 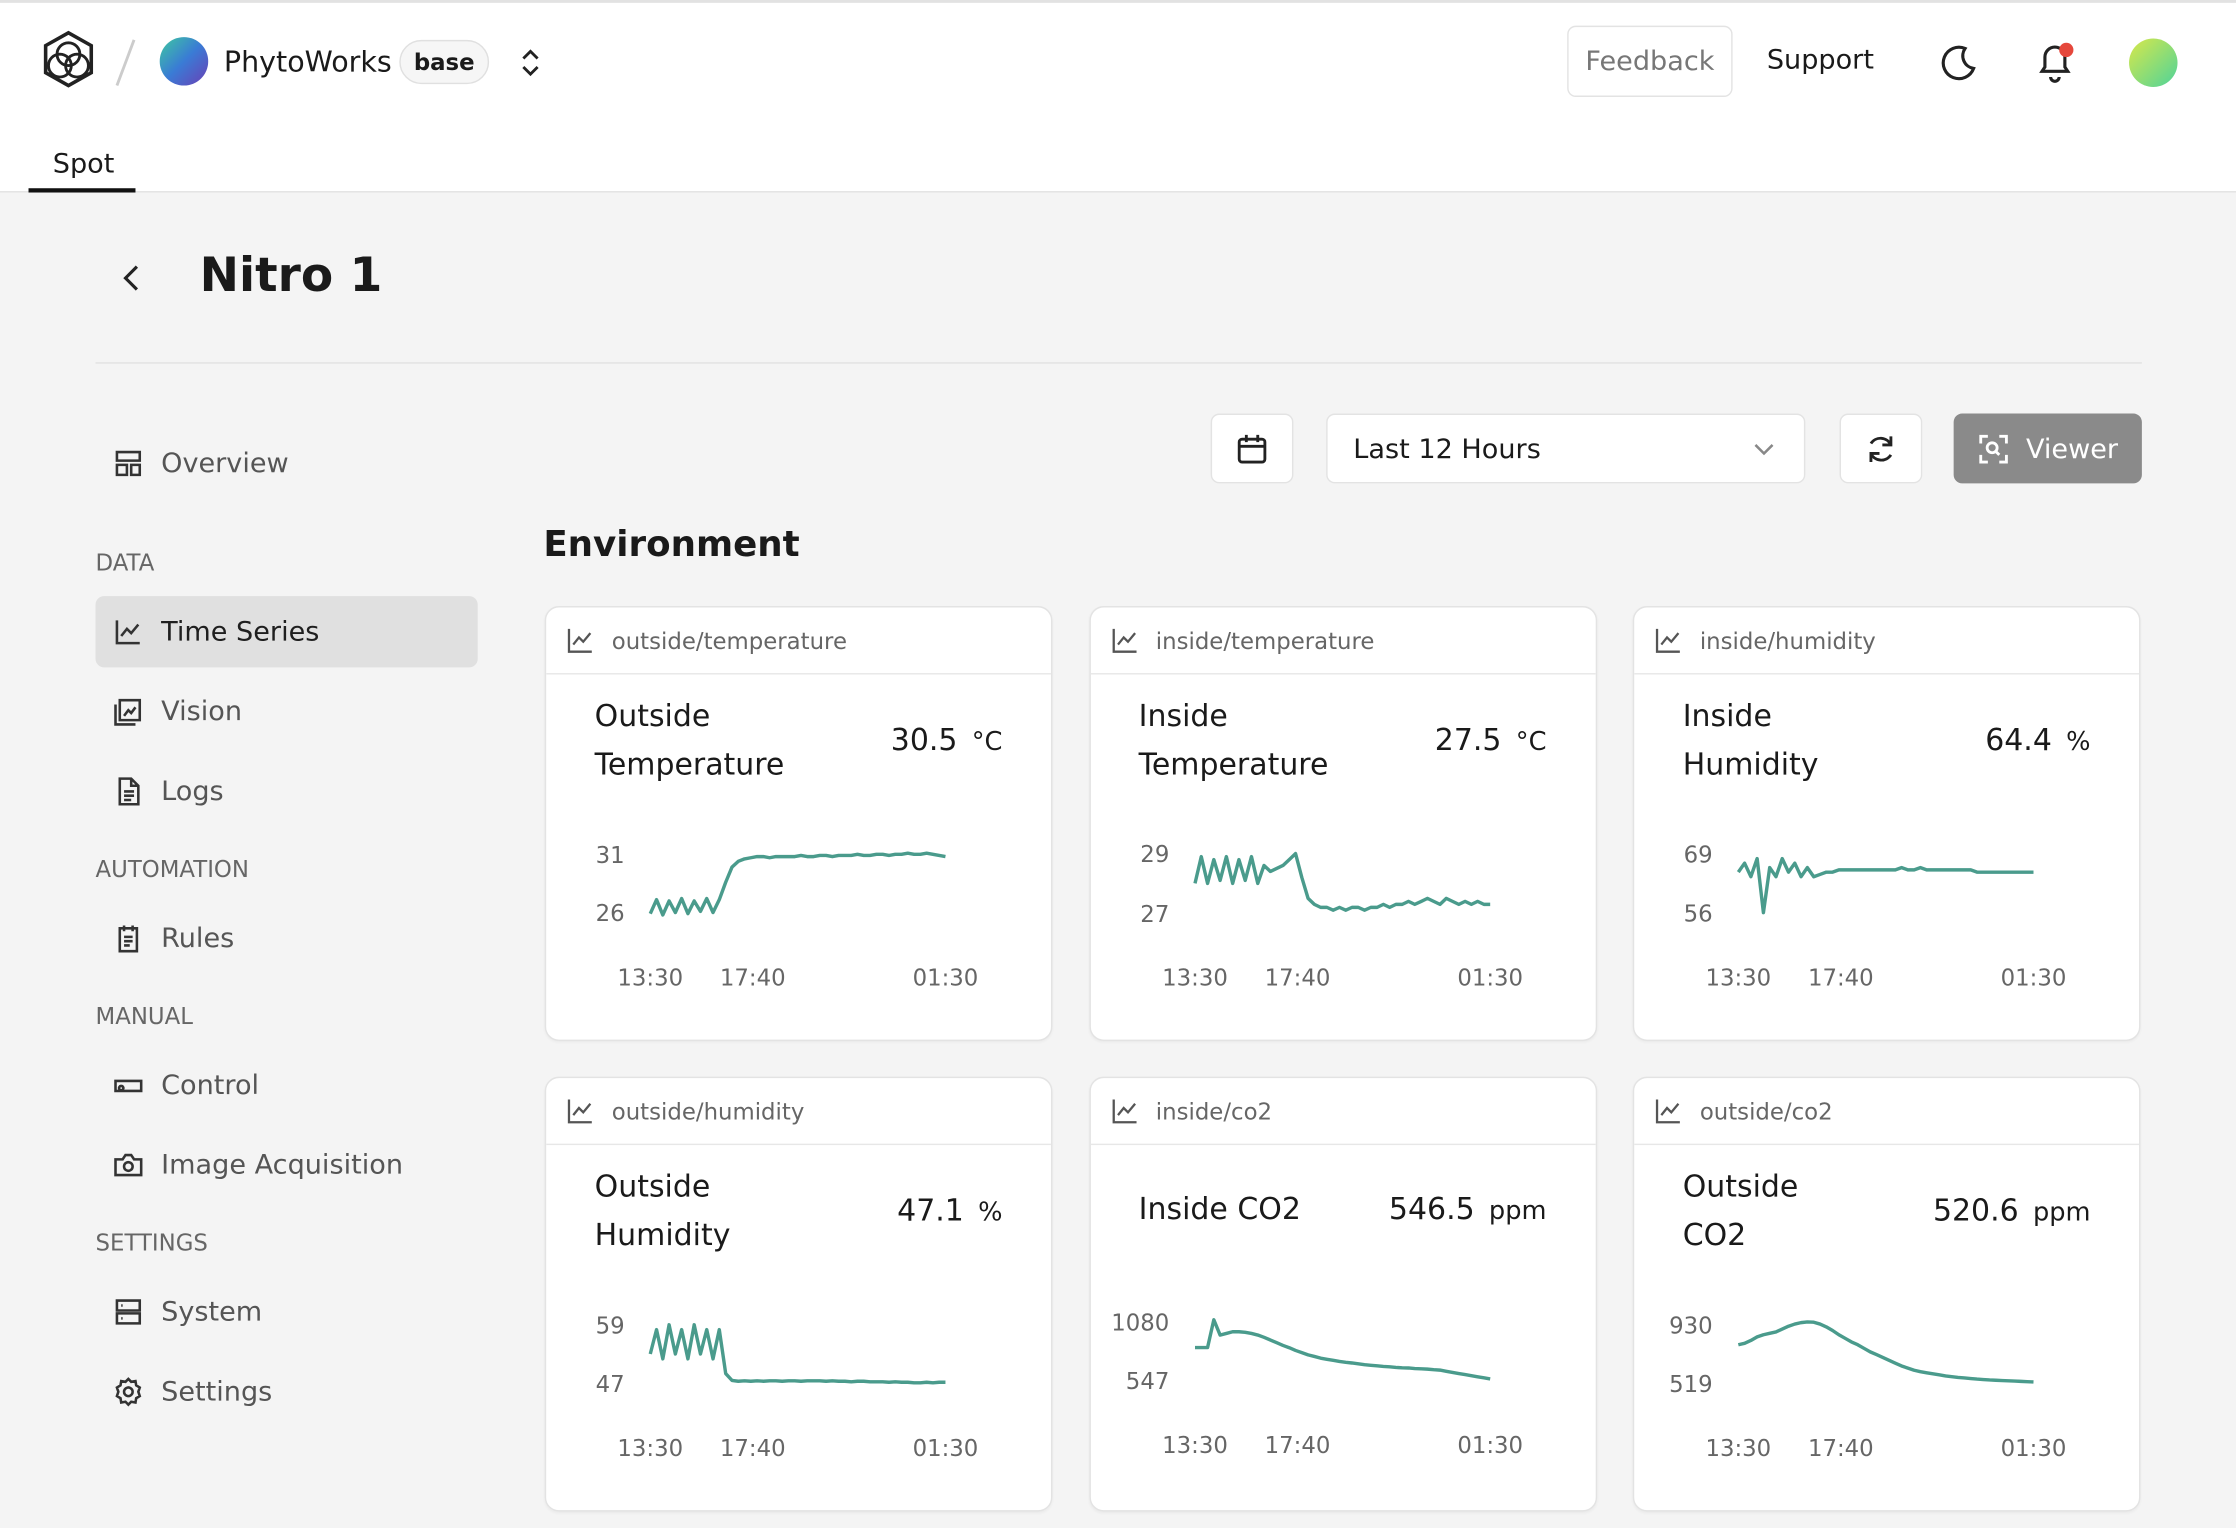 What do you see at coordinates (1566, 448) in the screenshot?
I see `range-select: Last 12 Hours` at bounding box center [1566, 448].